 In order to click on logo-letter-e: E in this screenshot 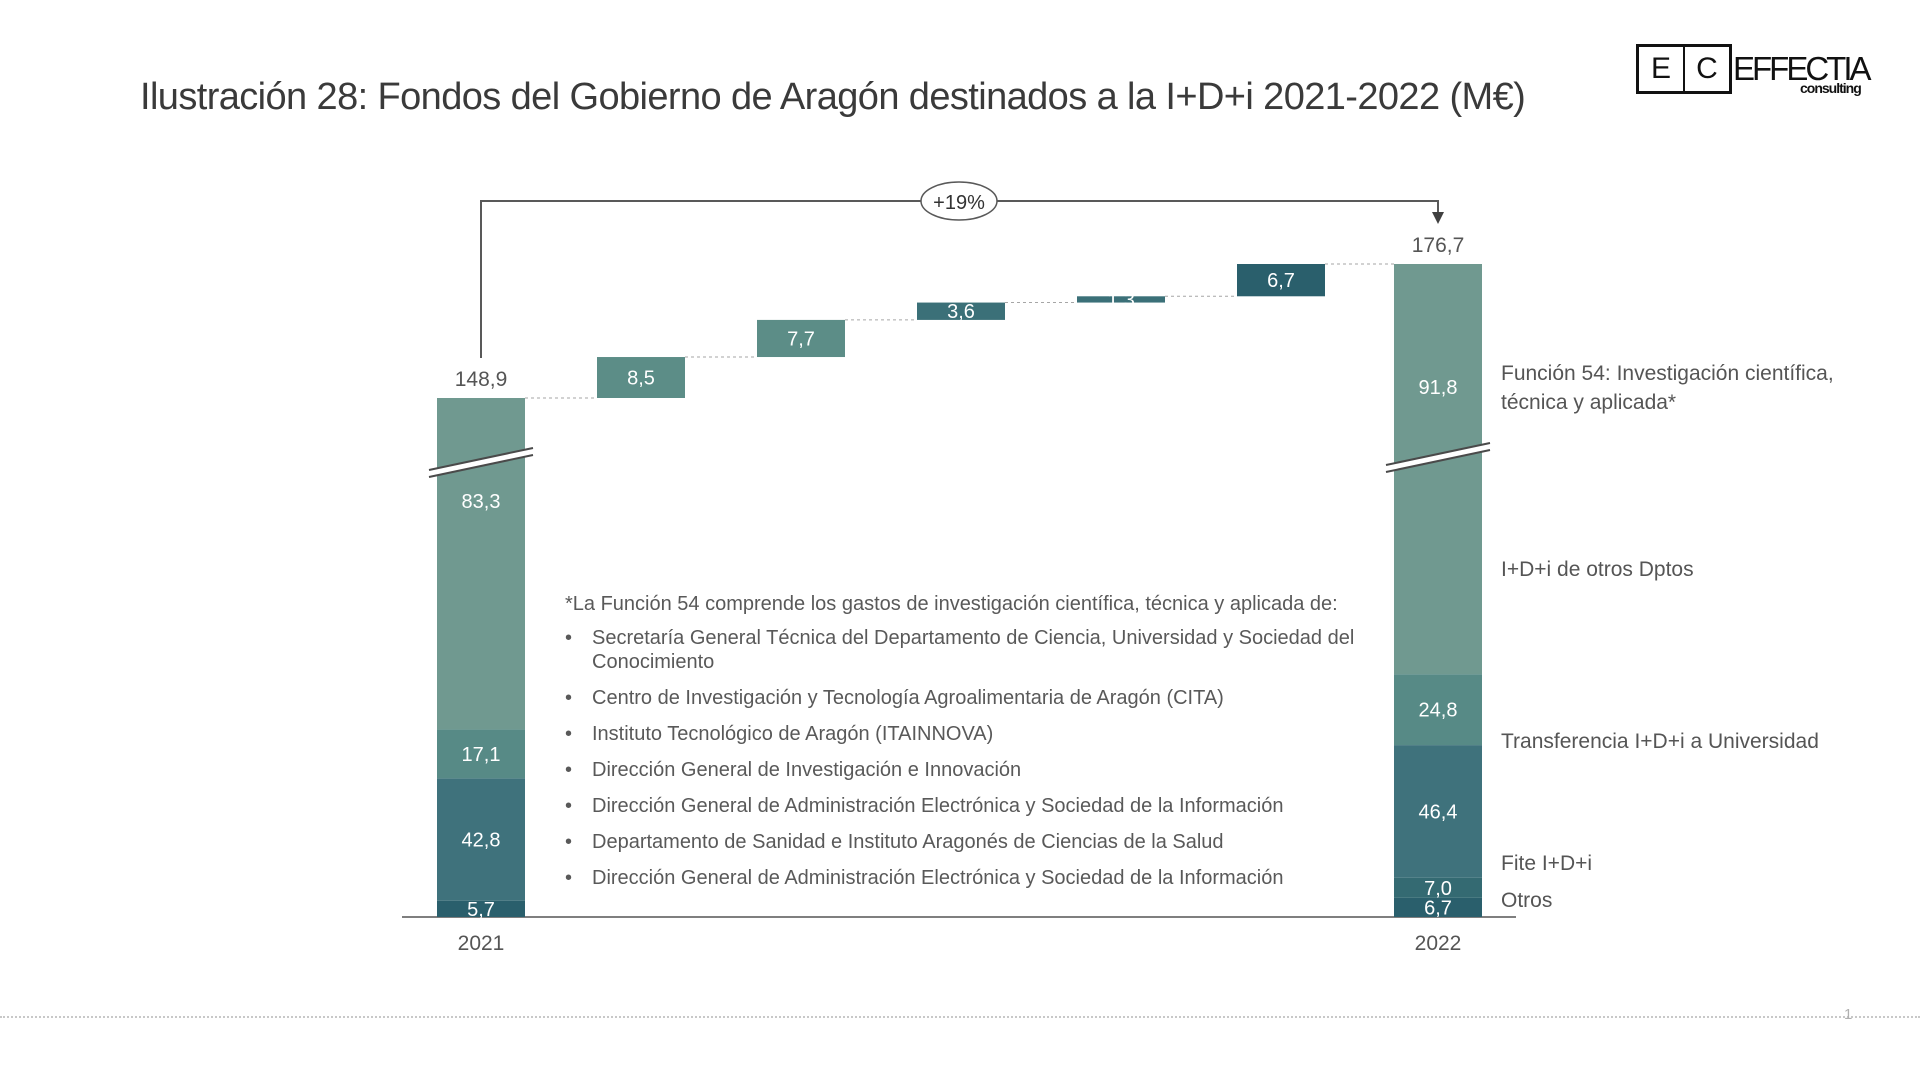, I will do `click(1660, 68)`.